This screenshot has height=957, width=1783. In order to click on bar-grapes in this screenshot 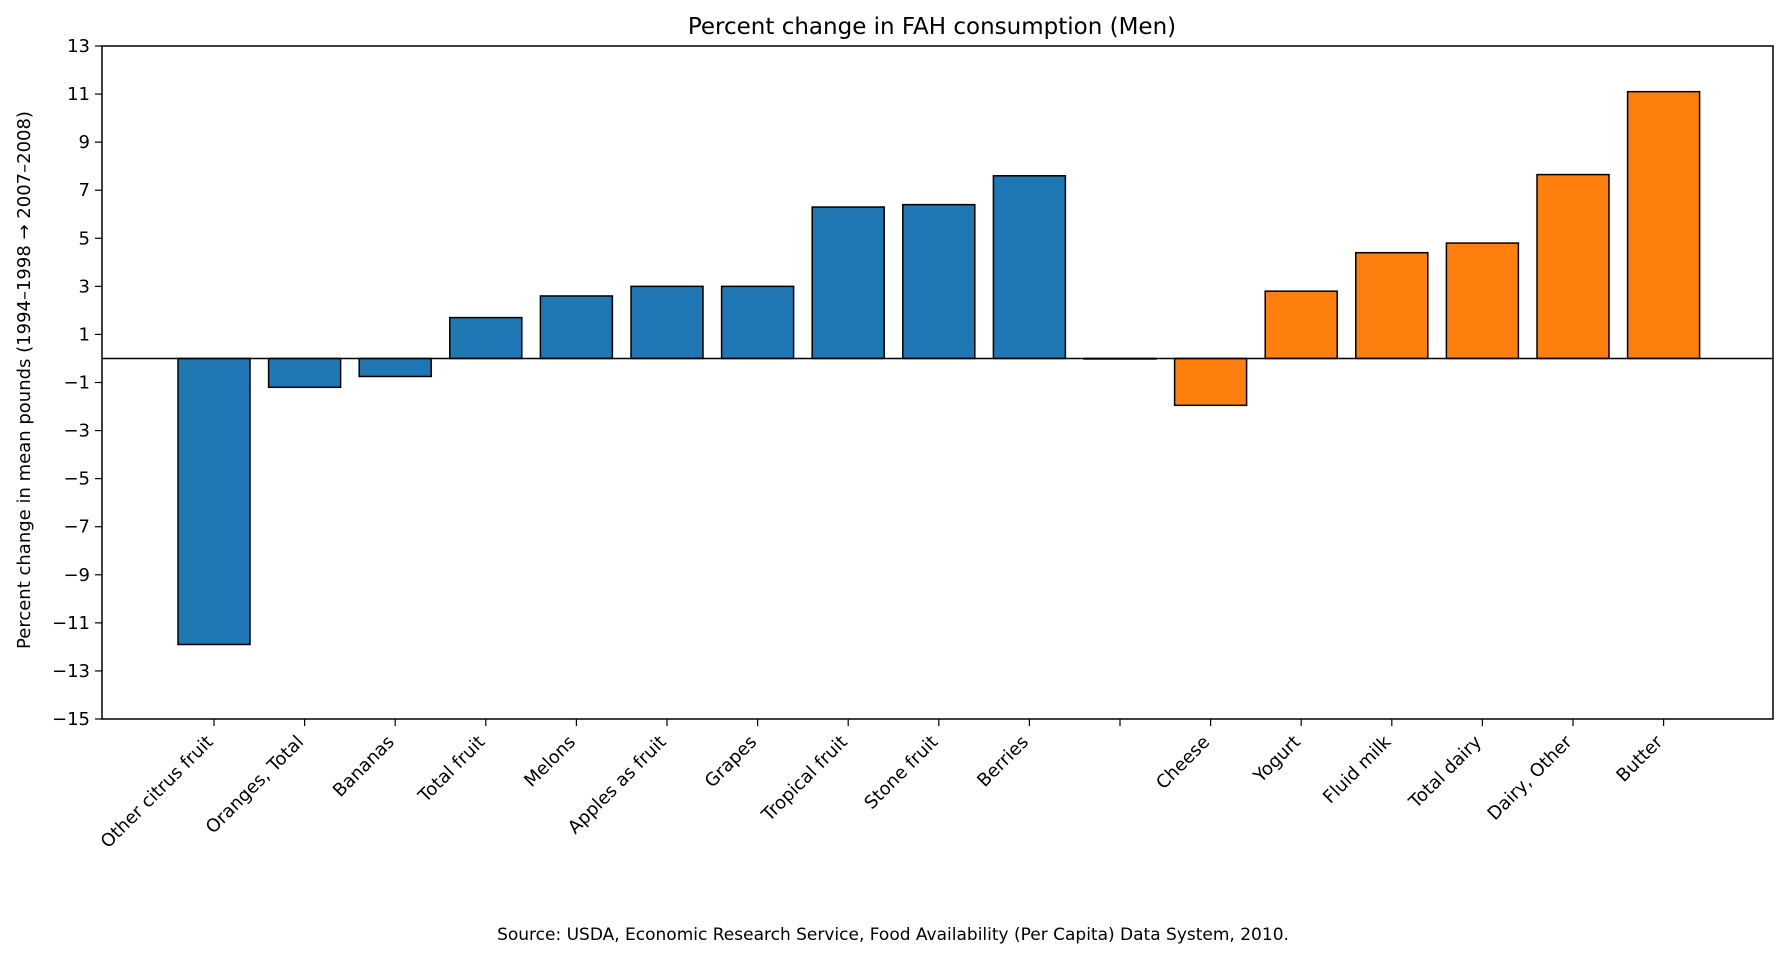, I will do `click(757, 322)`.